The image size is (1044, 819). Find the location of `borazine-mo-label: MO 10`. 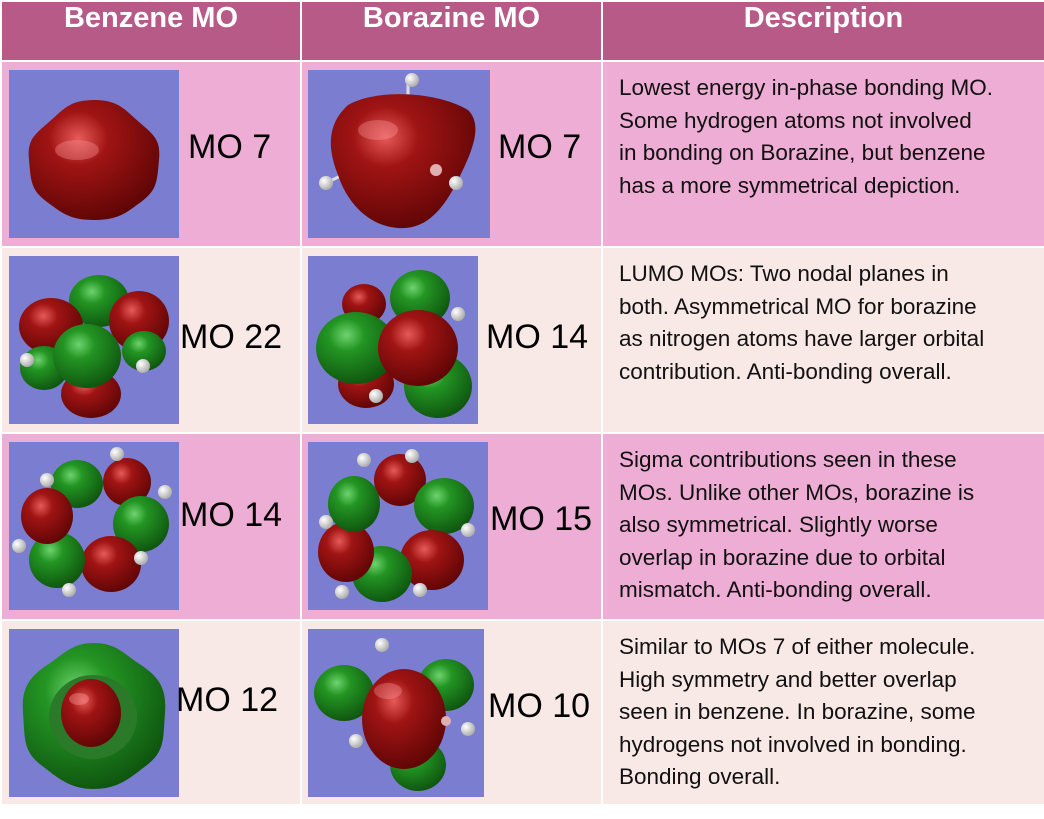

borazine-mo-label: MO 10 is located at coordinates (539, 706).